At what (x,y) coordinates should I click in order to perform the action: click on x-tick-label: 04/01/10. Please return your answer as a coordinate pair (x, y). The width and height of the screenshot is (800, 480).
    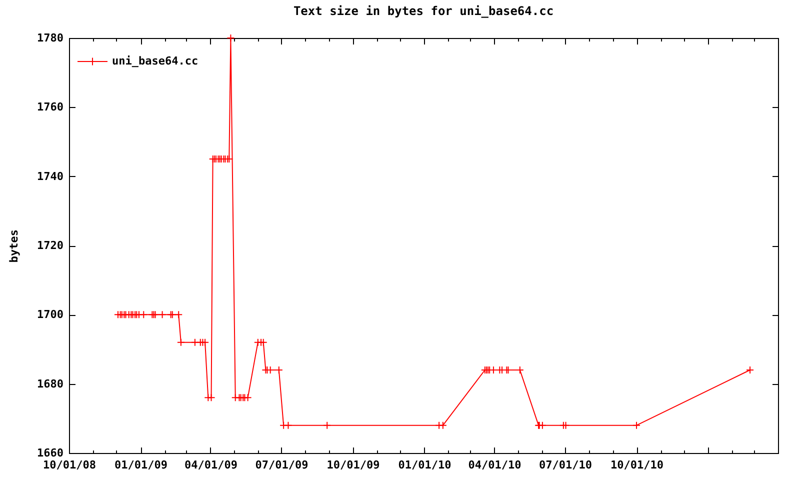
    Looking at the image, I should click on (495, 465).